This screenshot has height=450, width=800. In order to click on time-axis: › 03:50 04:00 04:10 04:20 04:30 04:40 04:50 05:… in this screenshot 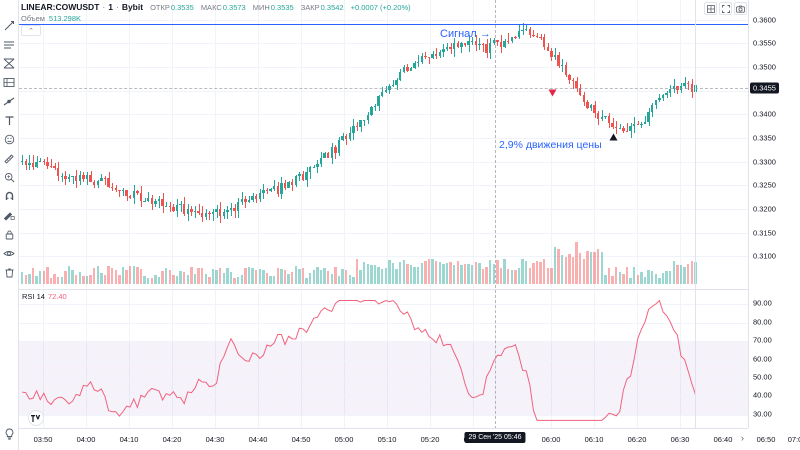, I will do `click(409, 439)`.